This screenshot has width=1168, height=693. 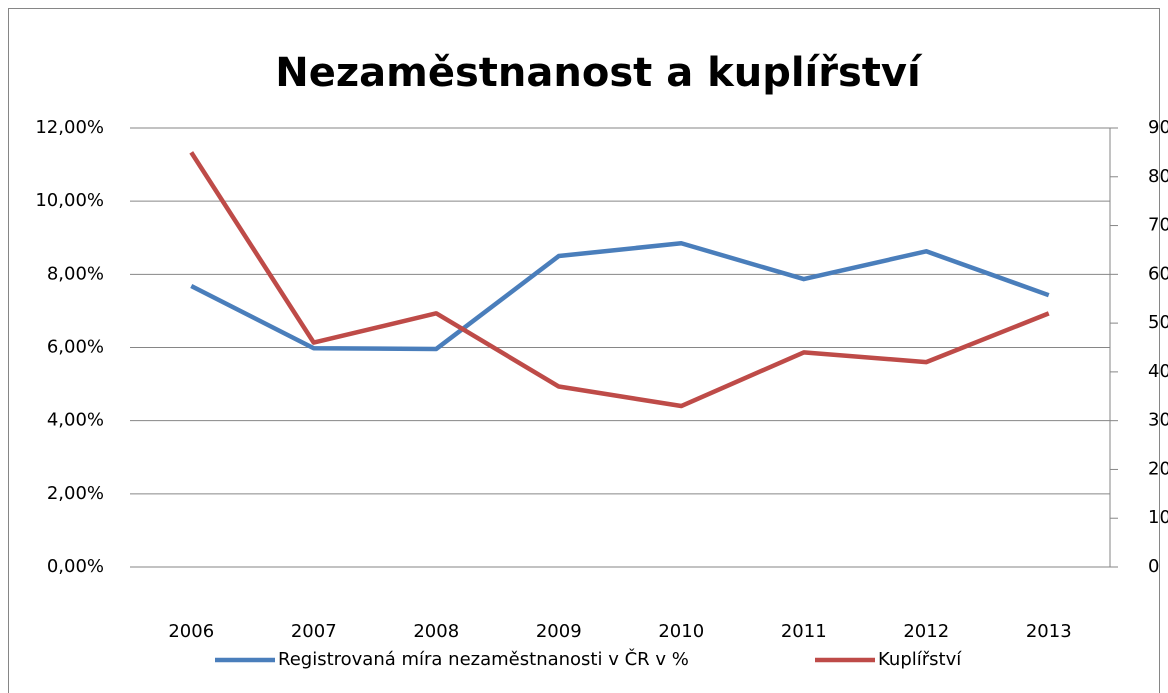 I want to click on x-tick-label: 2012, so click(x=926, y=631).